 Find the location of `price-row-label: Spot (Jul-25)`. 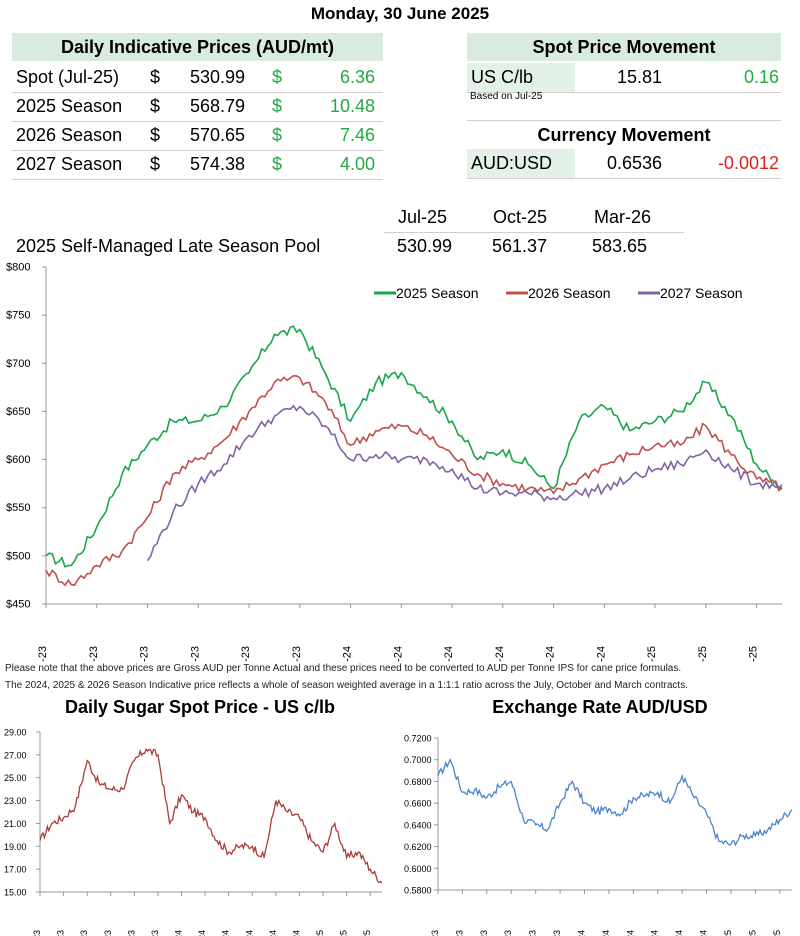

price-row-label: Spot (Jul-25) is located at coordinates (68, 77).